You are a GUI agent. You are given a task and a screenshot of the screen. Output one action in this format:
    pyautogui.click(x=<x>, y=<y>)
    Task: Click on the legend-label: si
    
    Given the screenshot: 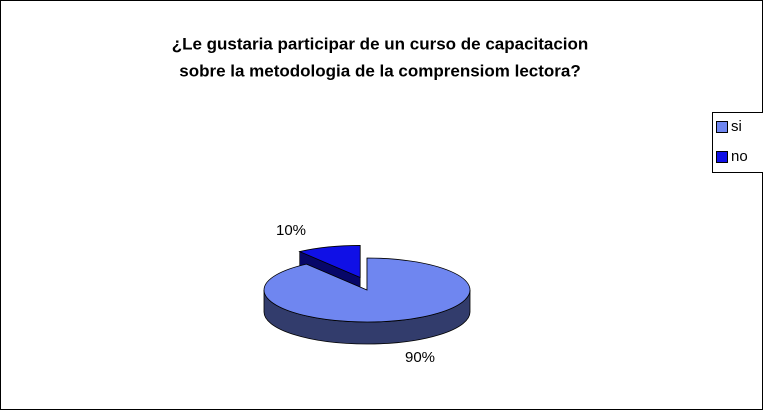 What is the action you would take?
    pyautogui.click(x=736, y=126)
    